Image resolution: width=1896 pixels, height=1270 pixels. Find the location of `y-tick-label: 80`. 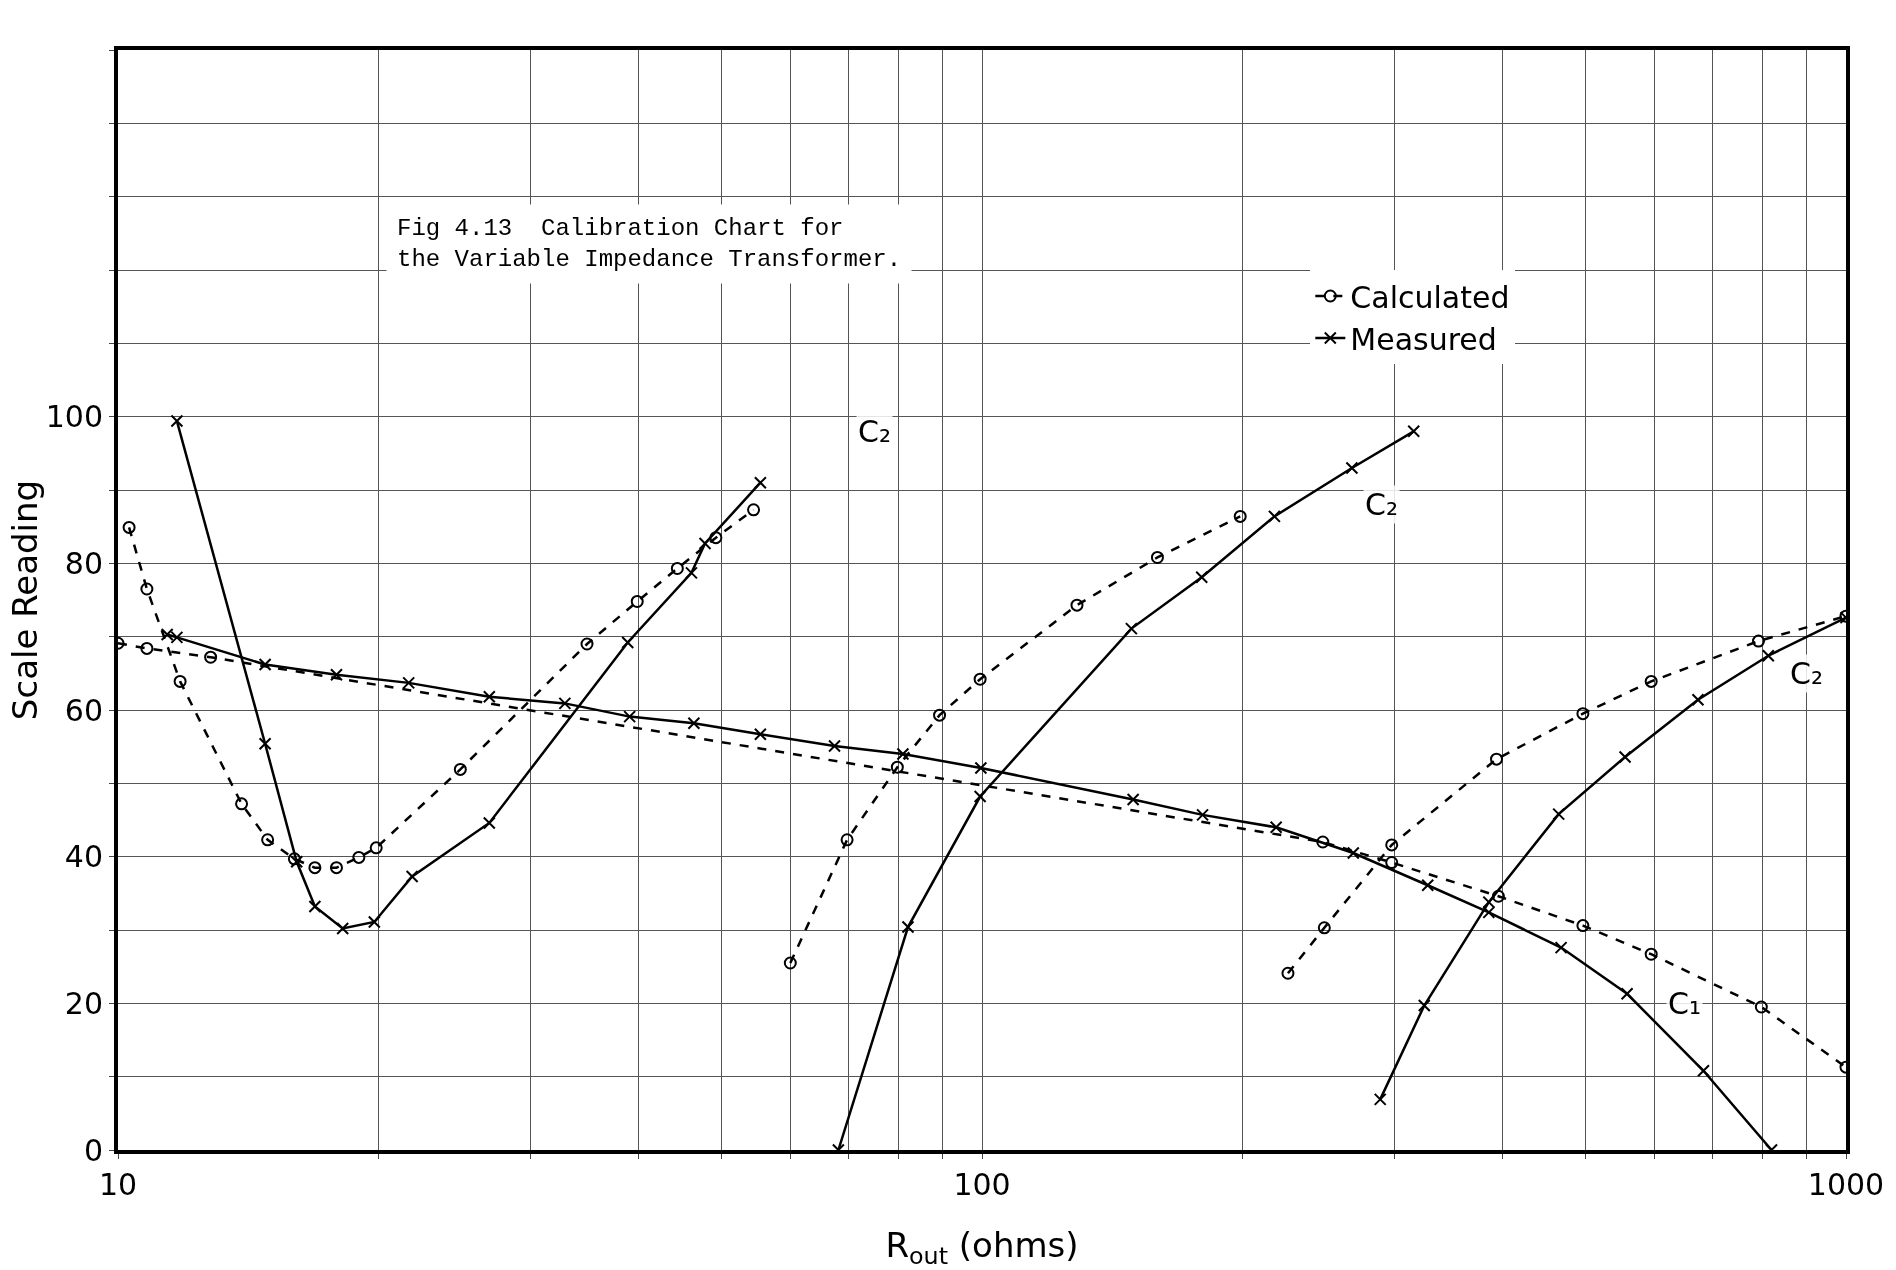

y-tick-label: 80 is located at coordinates (83, 563).